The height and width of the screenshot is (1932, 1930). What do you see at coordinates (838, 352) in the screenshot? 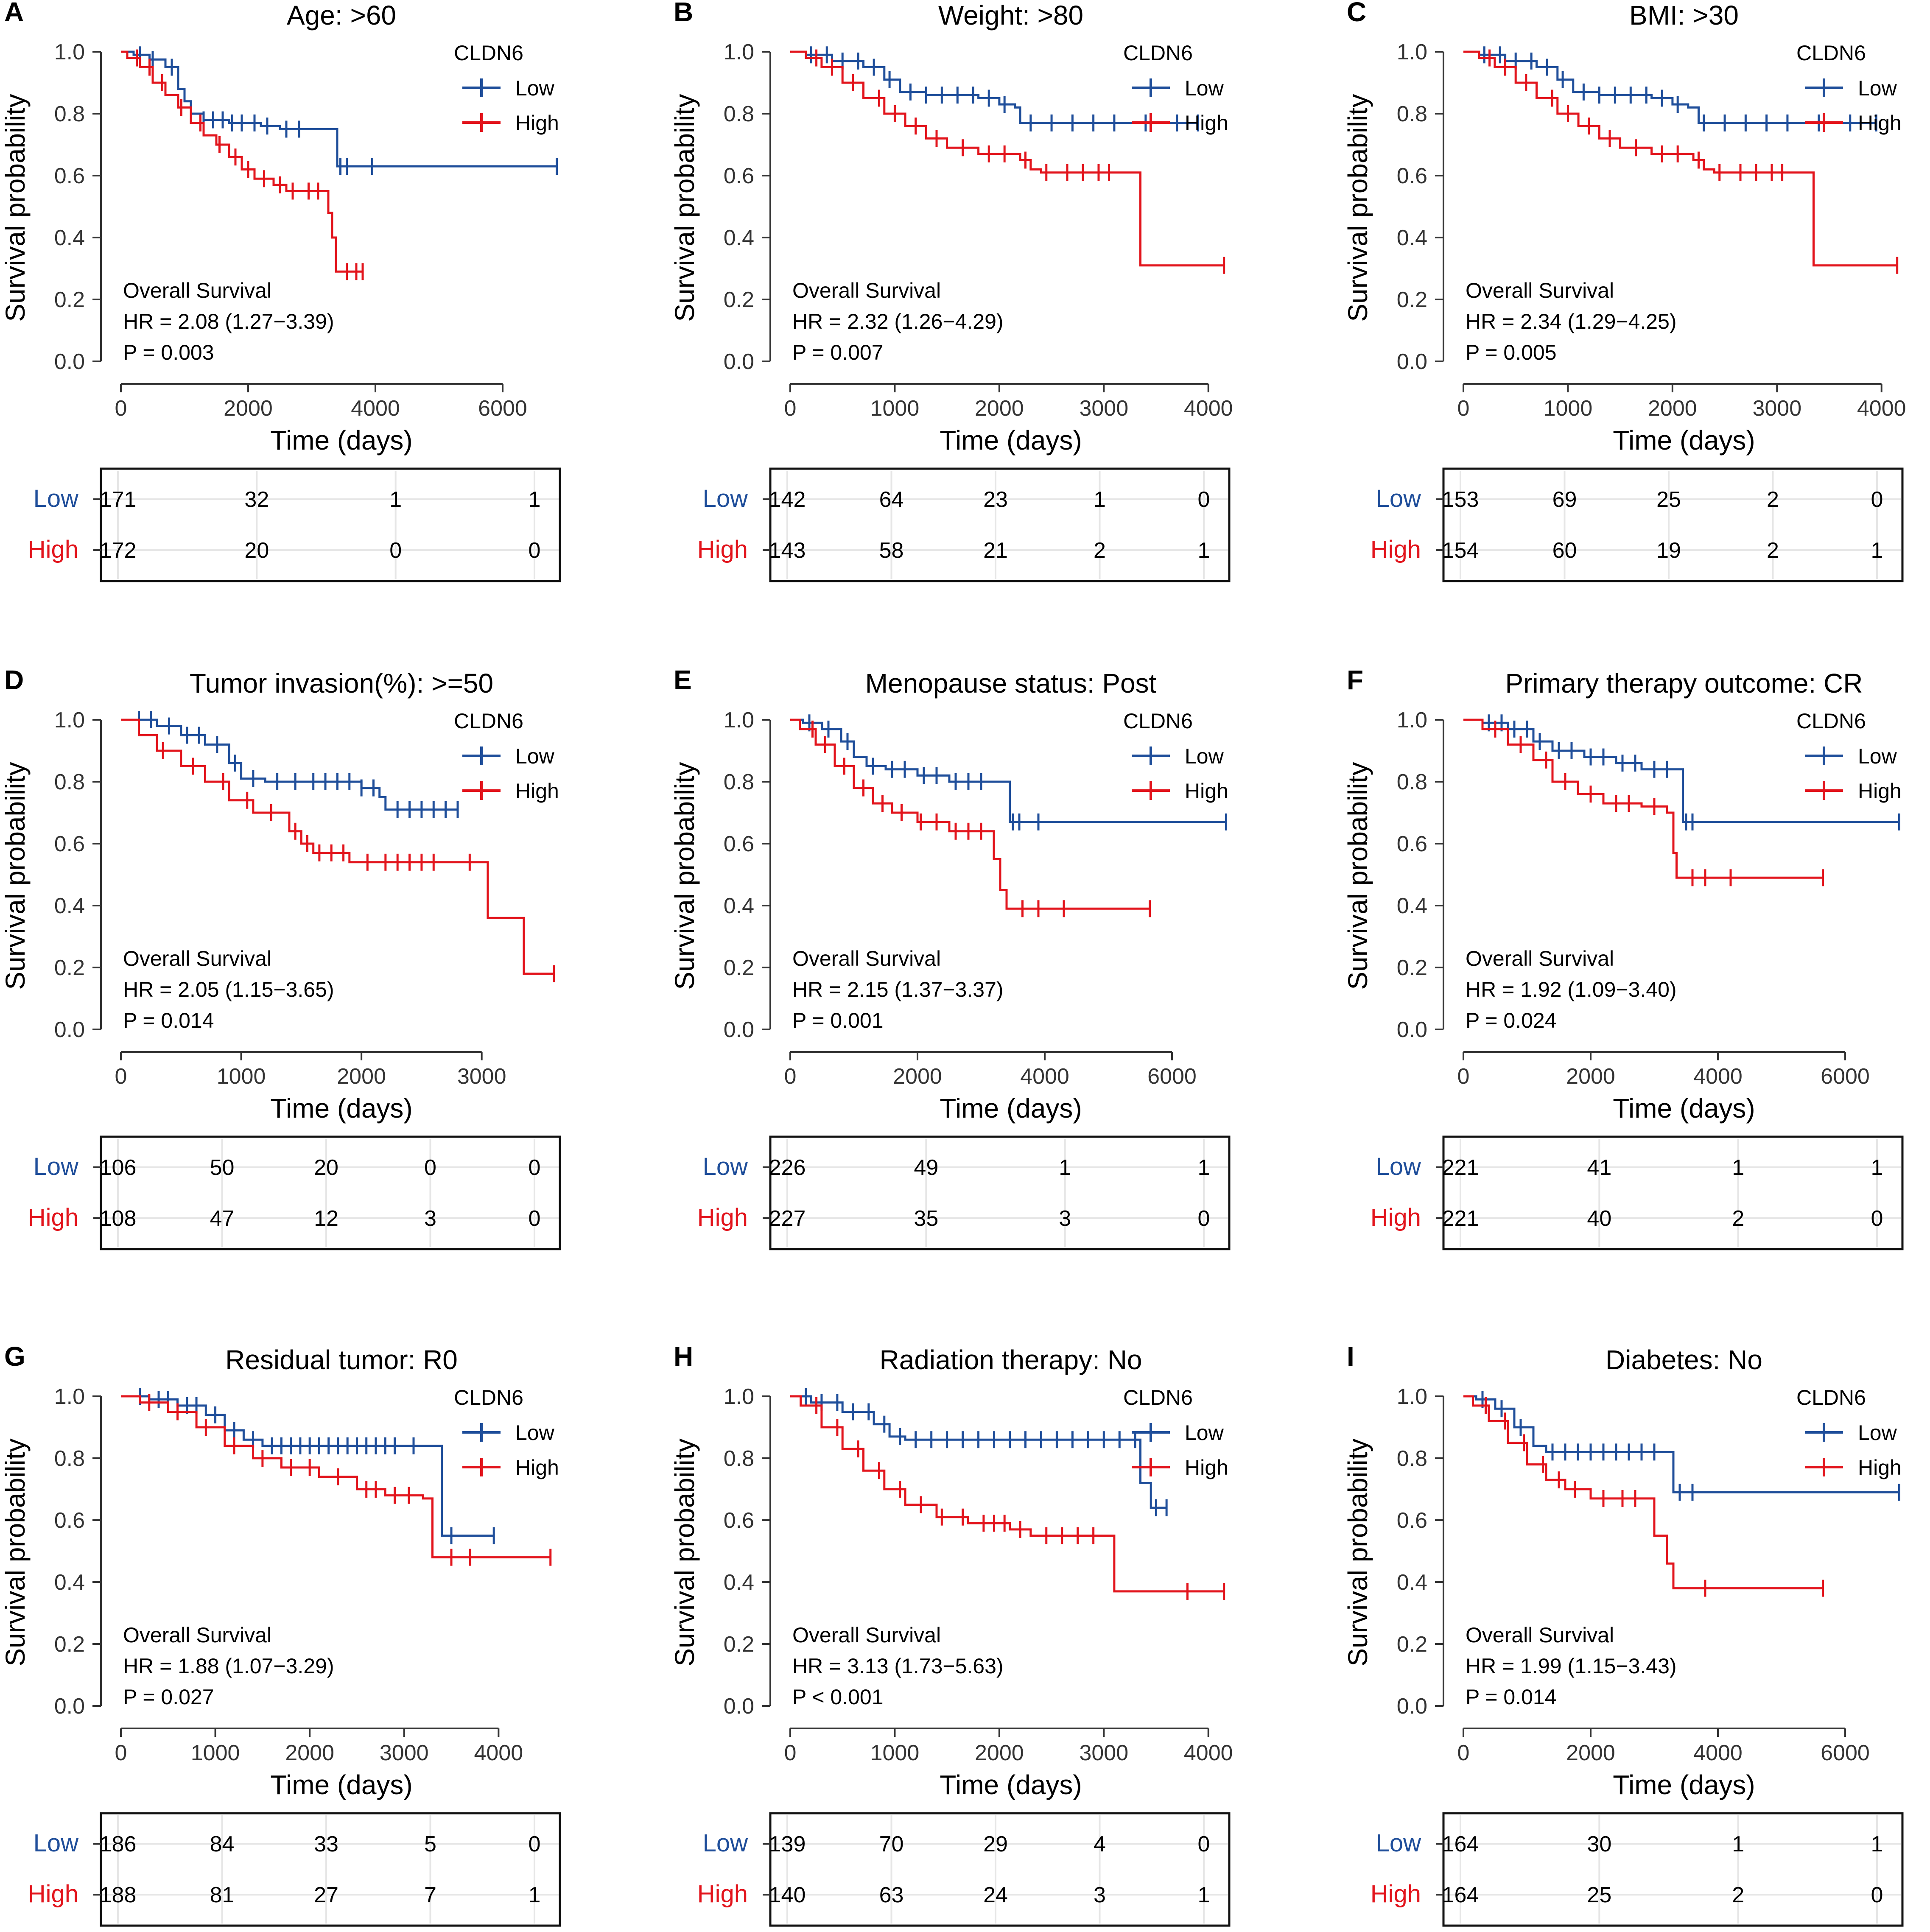
I see `p-value: P = 0.007` at bounding box center [838, 352].